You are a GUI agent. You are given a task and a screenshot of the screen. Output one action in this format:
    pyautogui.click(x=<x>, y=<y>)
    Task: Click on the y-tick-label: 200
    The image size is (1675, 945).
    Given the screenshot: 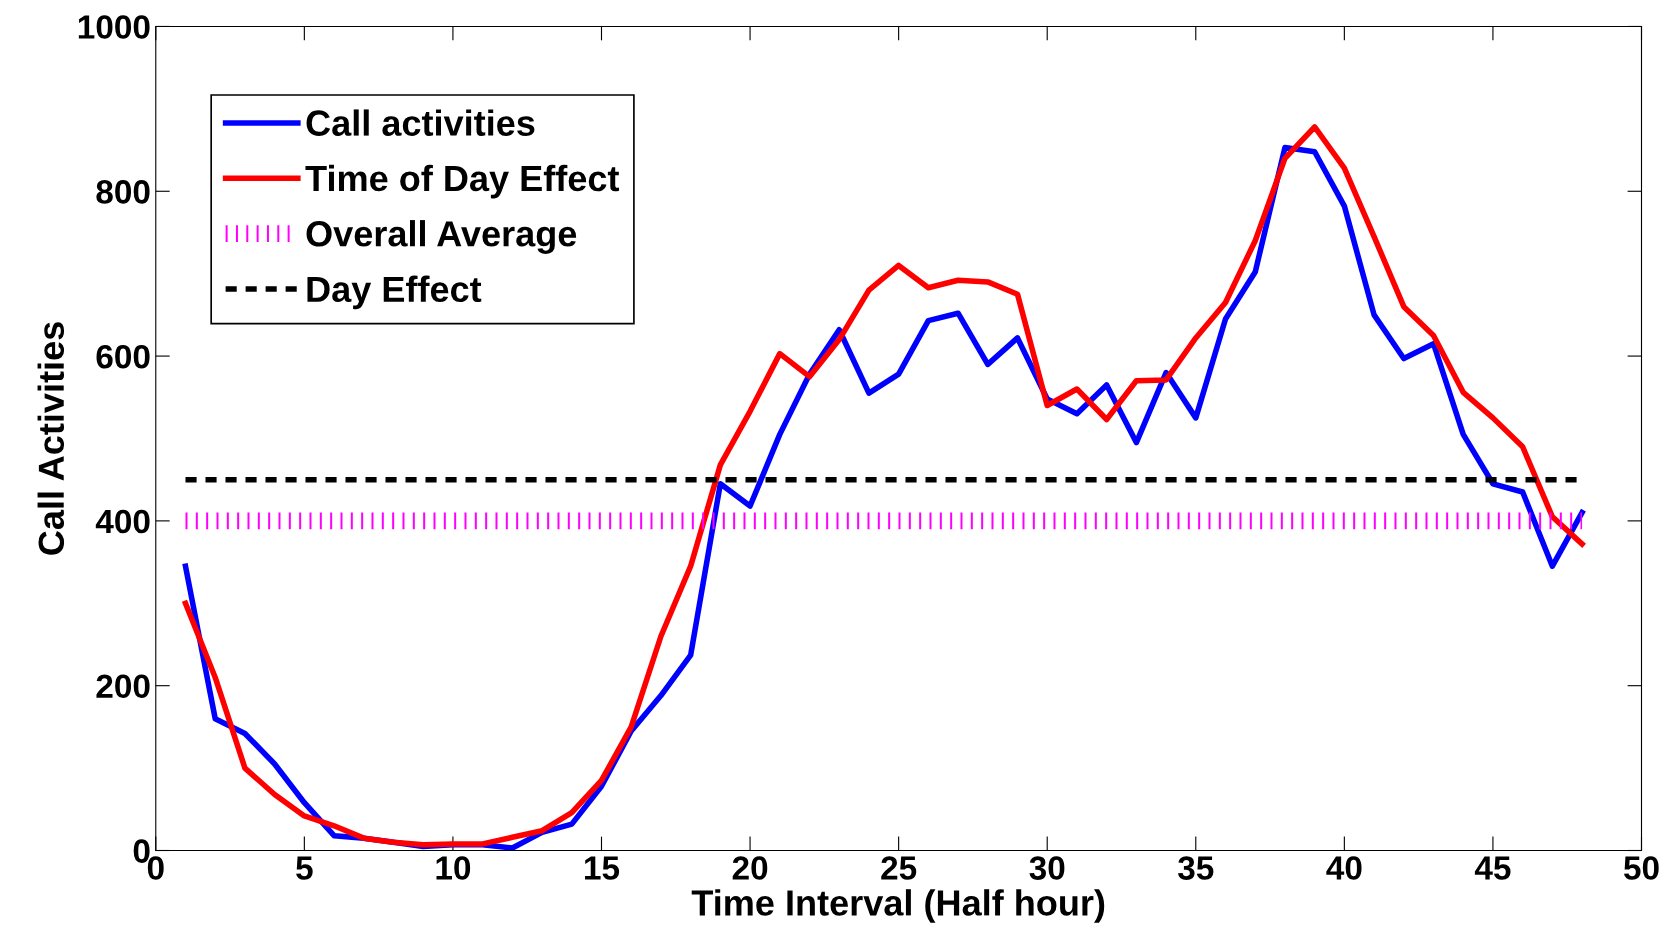 What is the action you would take?
    pyautogui.click(x=123, y=686)
    